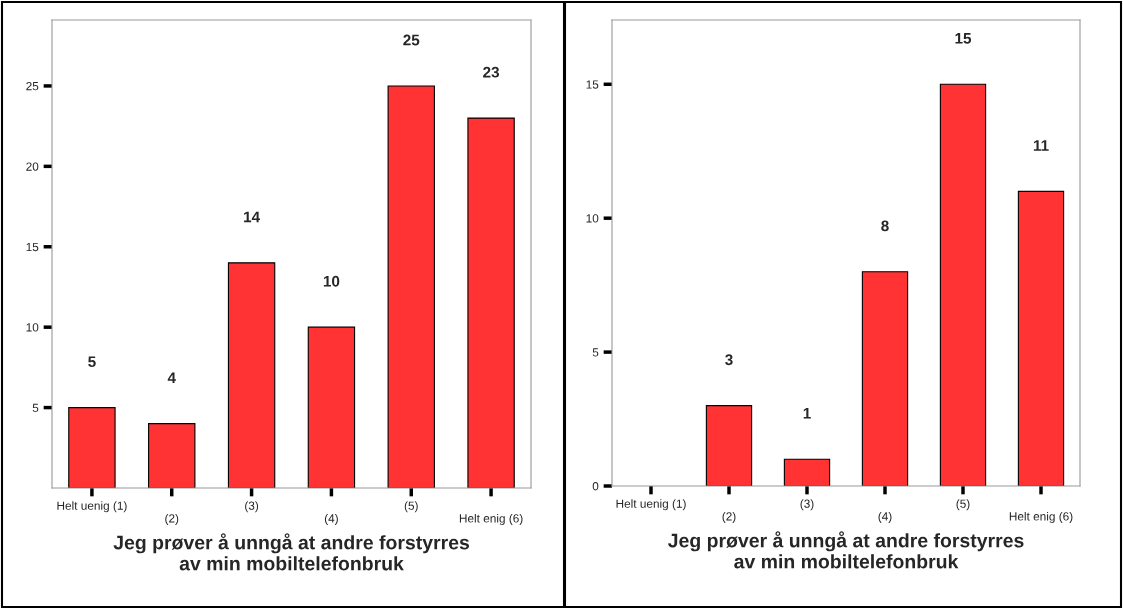 This screenshot has width=1123, height=609. I want to click on data-label: 10, so click(331, 281).